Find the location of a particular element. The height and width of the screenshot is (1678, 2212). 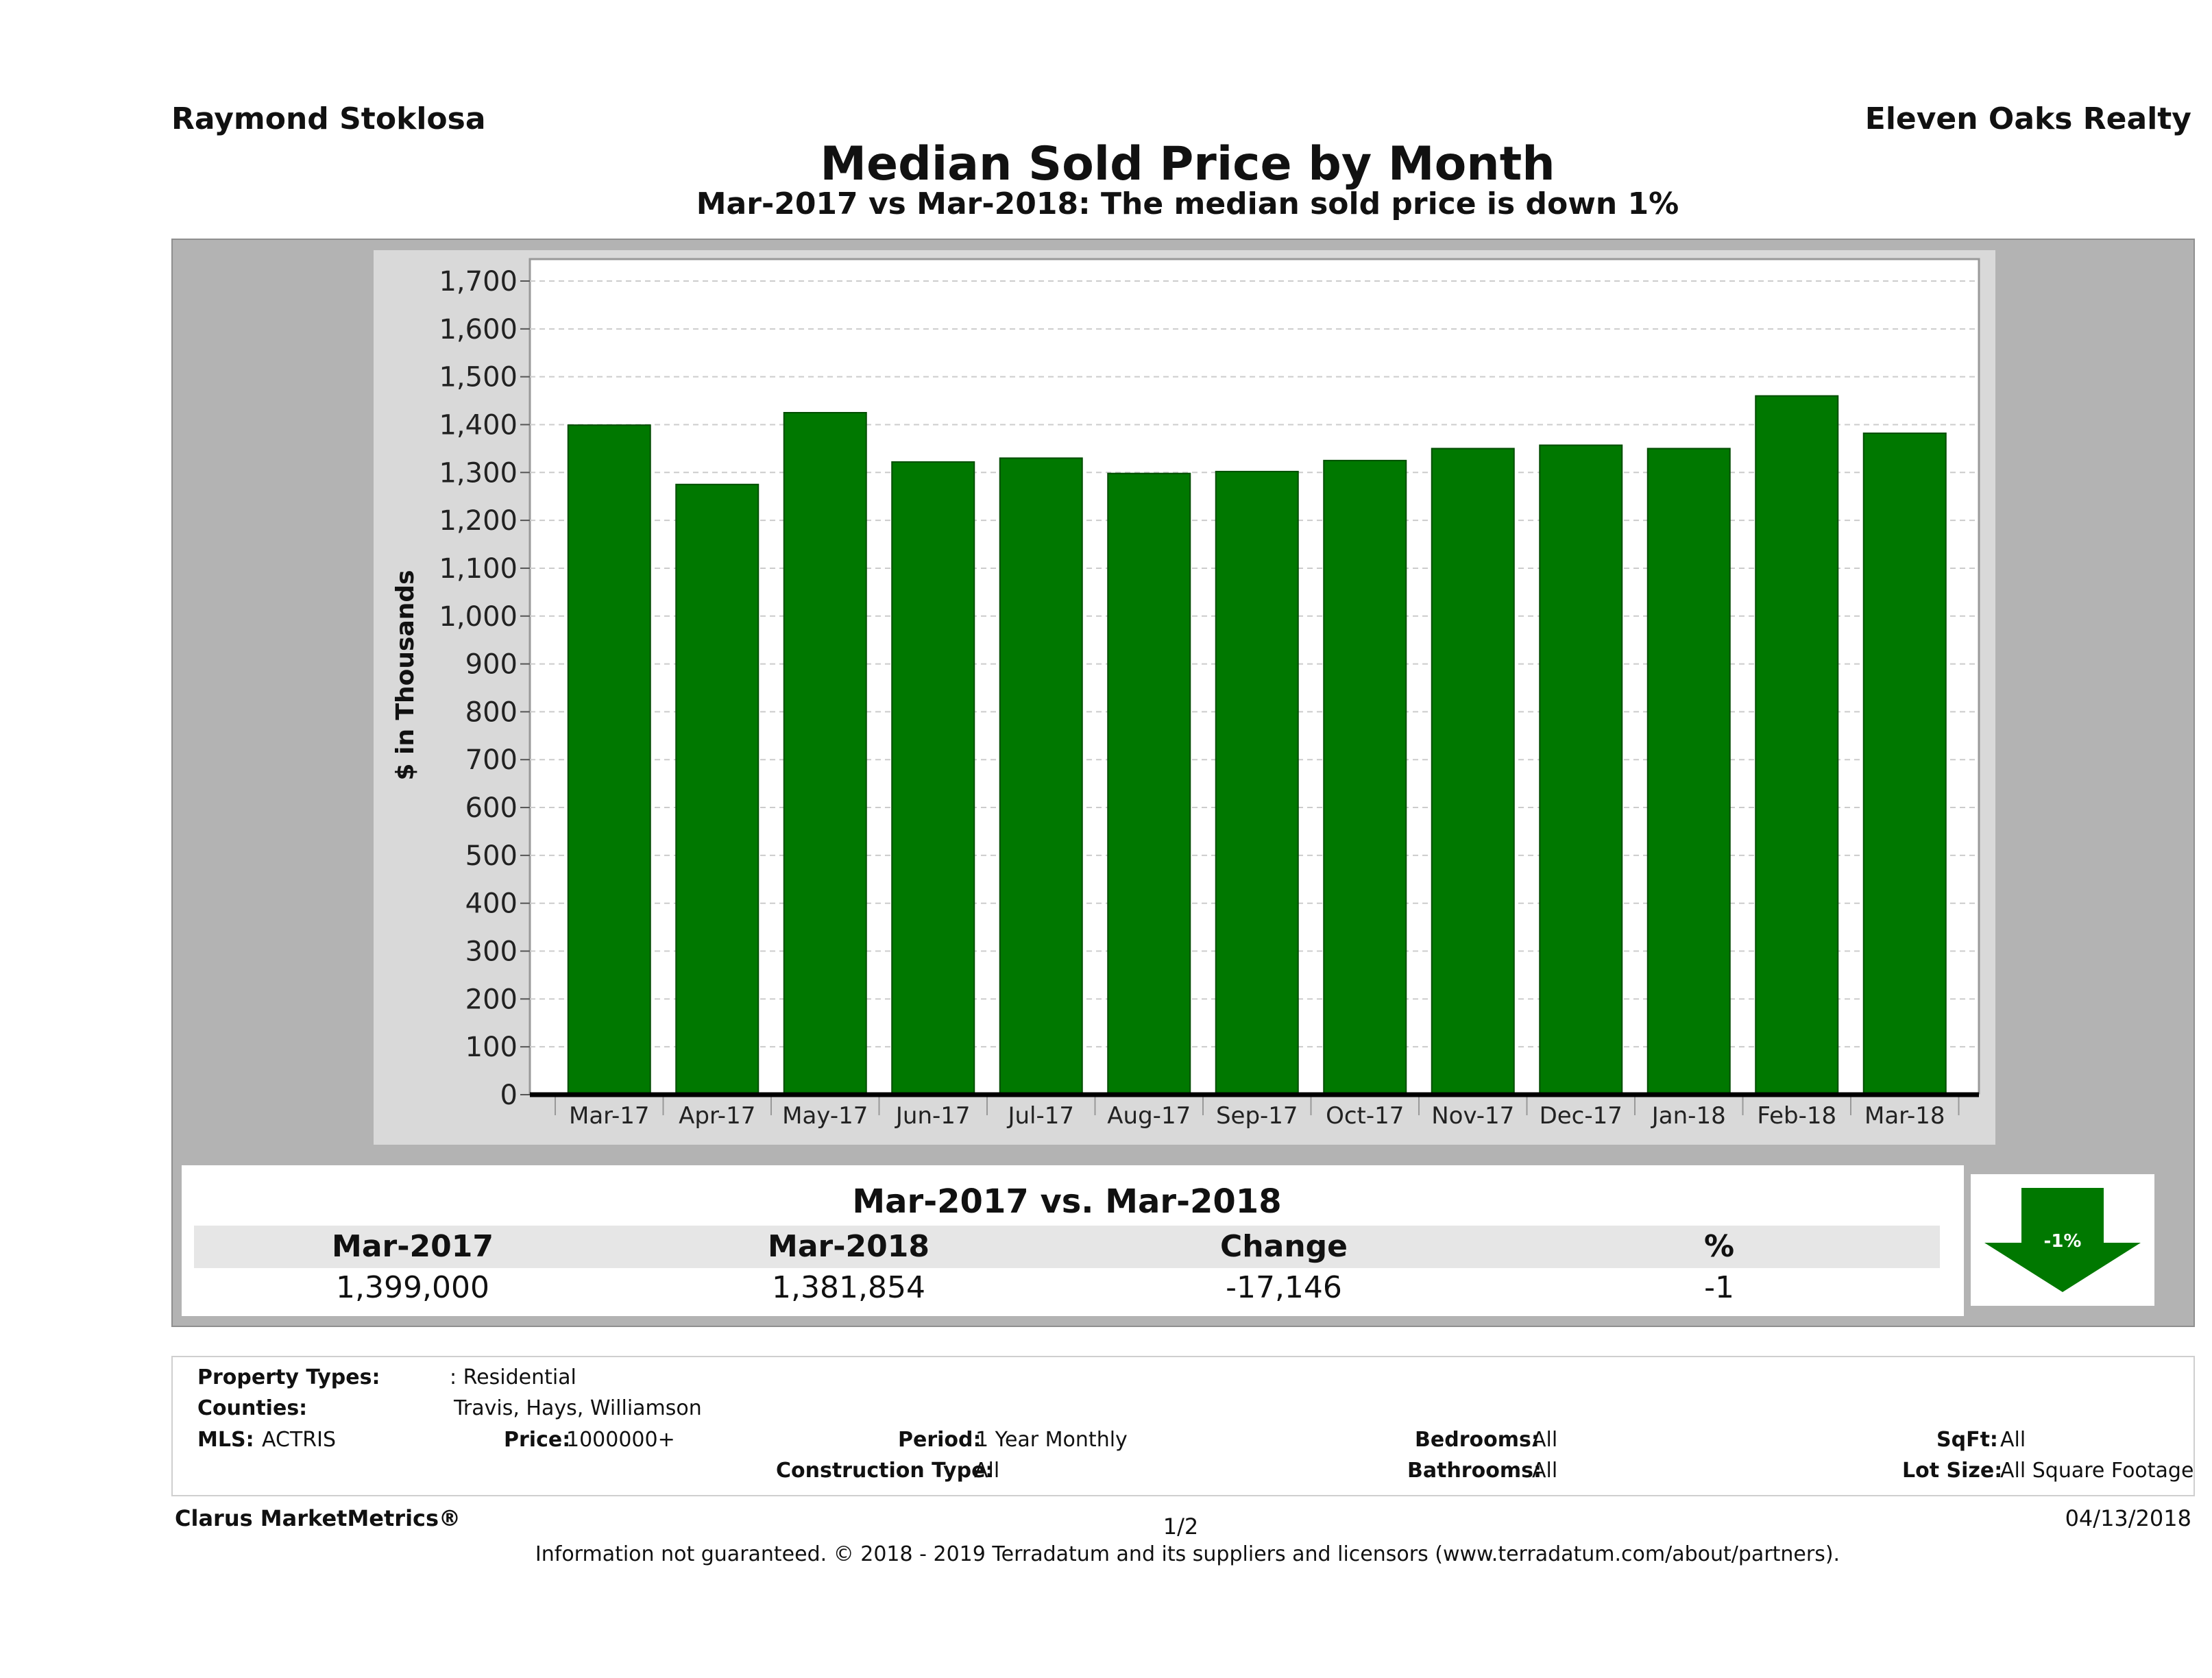

x-tick-label: Jan-18 is located at coordinates (1689, 1116).